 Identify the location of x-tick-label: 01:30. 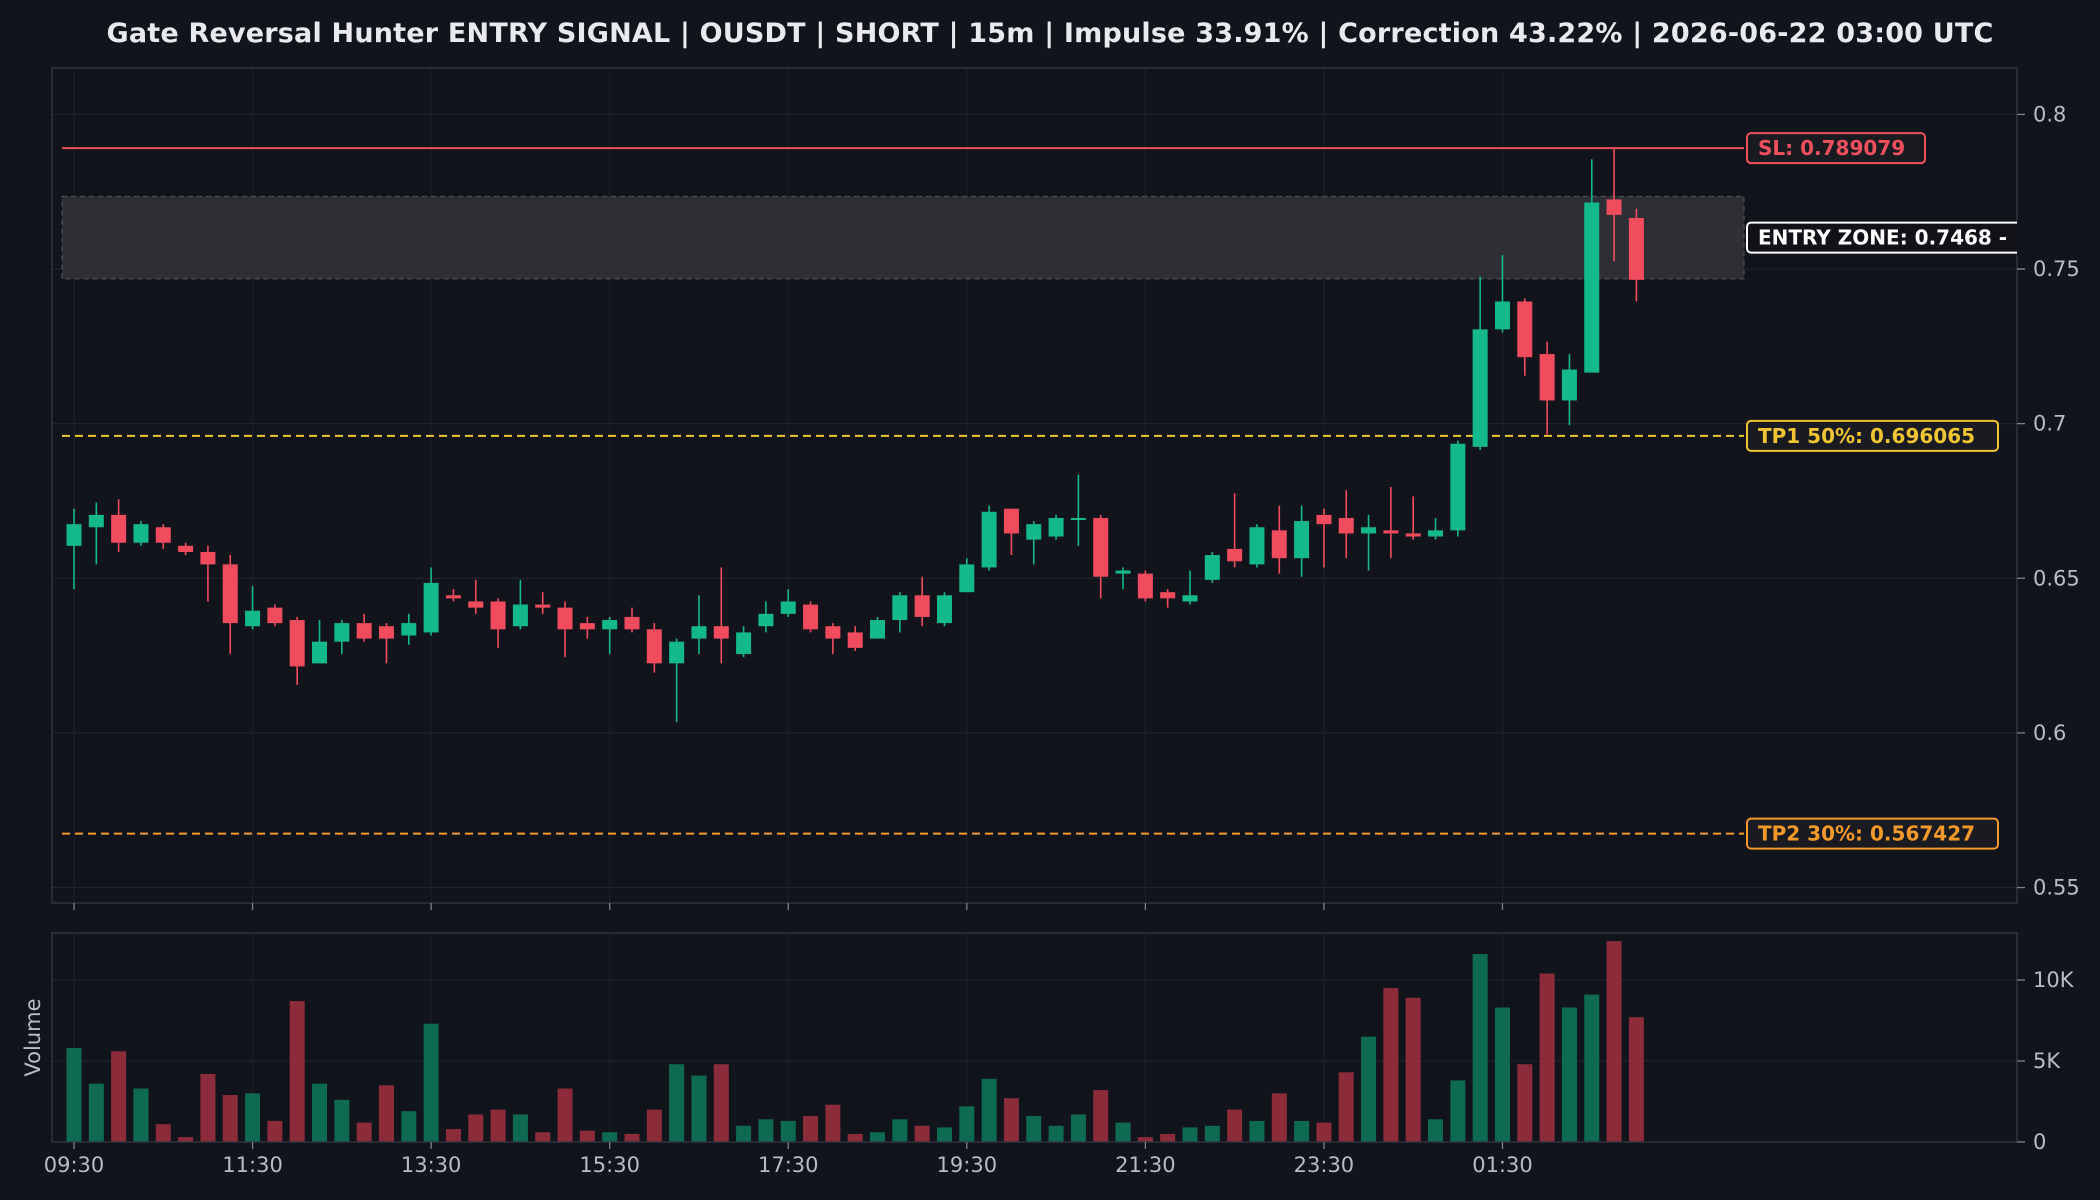
(1502, 1165).